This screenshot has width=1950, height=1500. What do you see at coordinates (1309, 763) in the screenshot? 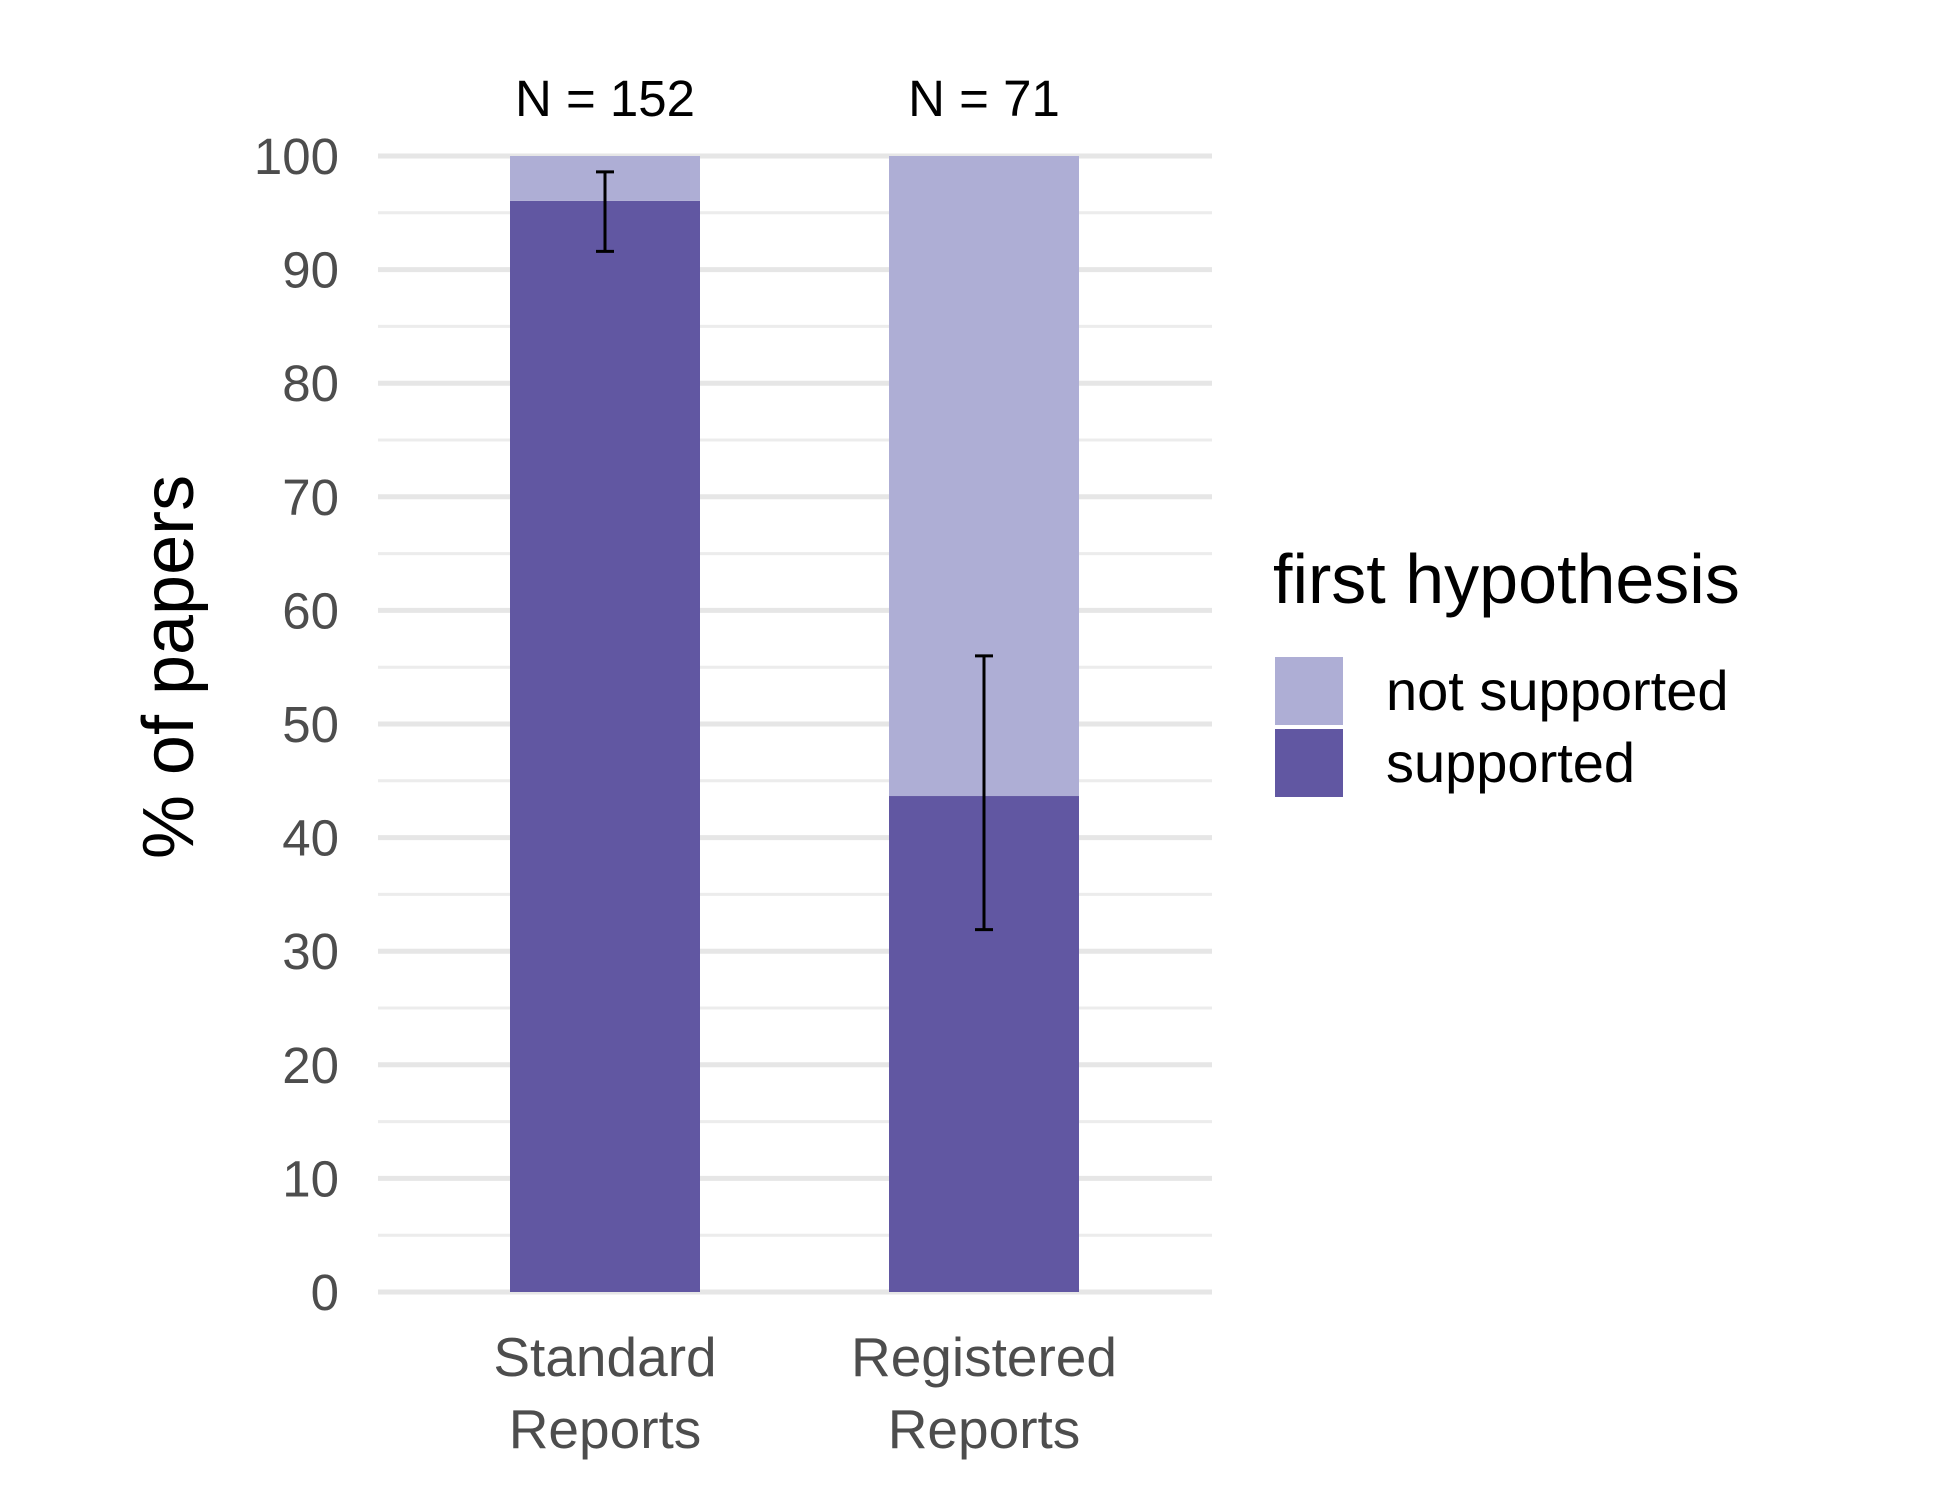
I see `legend-key-supported` at bounding box center [1309, 763].